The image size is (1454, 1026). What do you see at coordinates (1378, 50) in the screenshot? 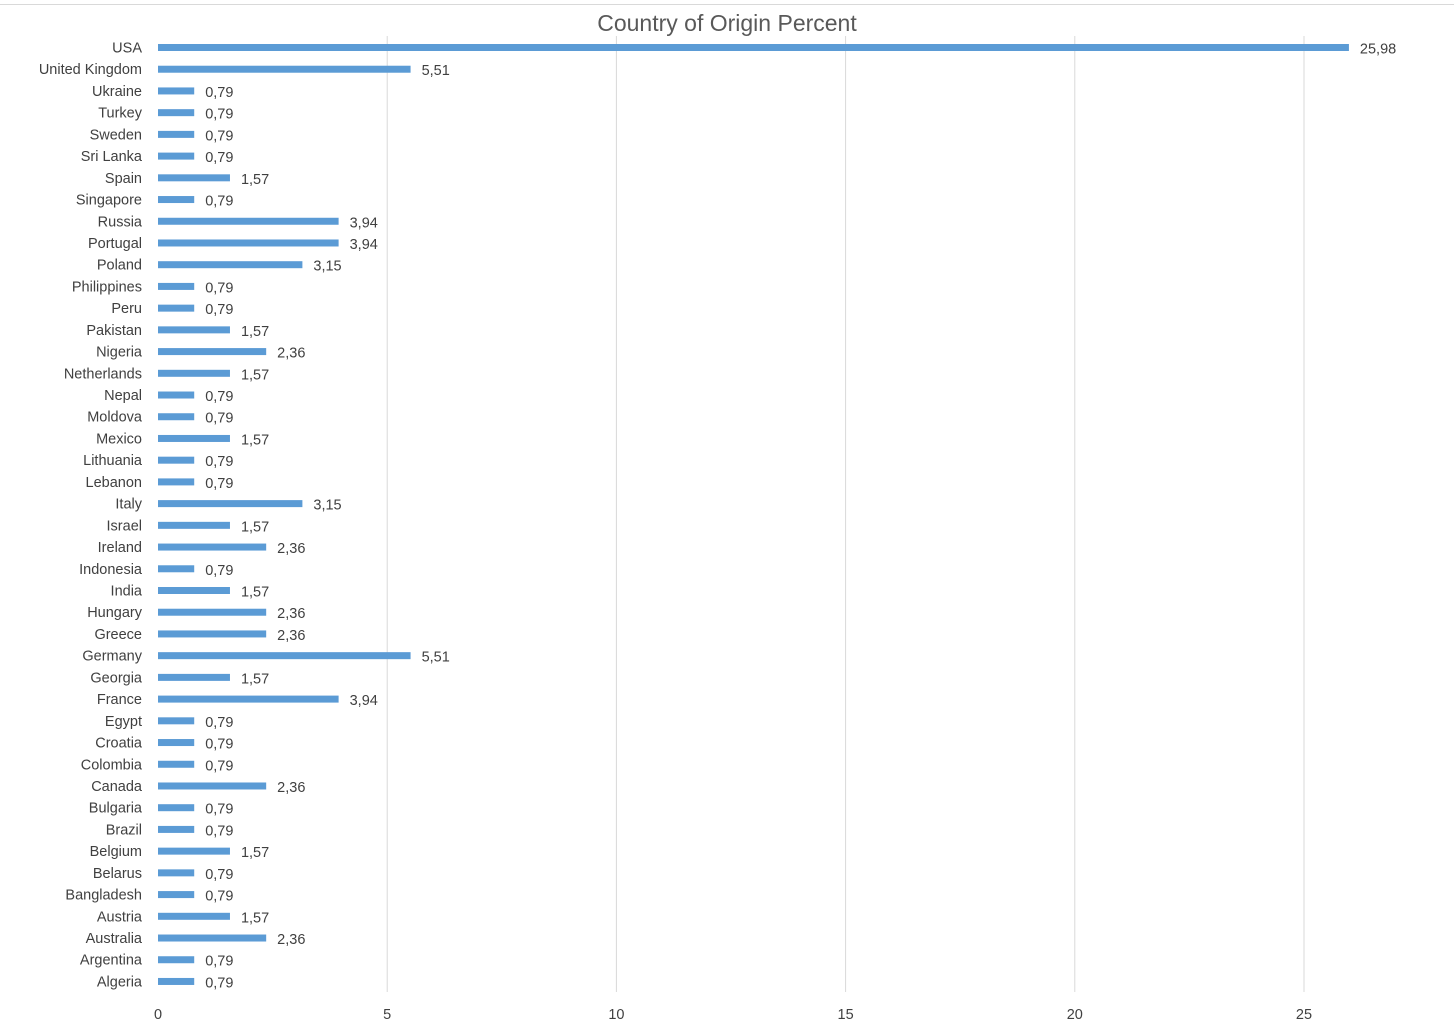
I see `data-label: 25,98` at bounding box center [1378, 50].